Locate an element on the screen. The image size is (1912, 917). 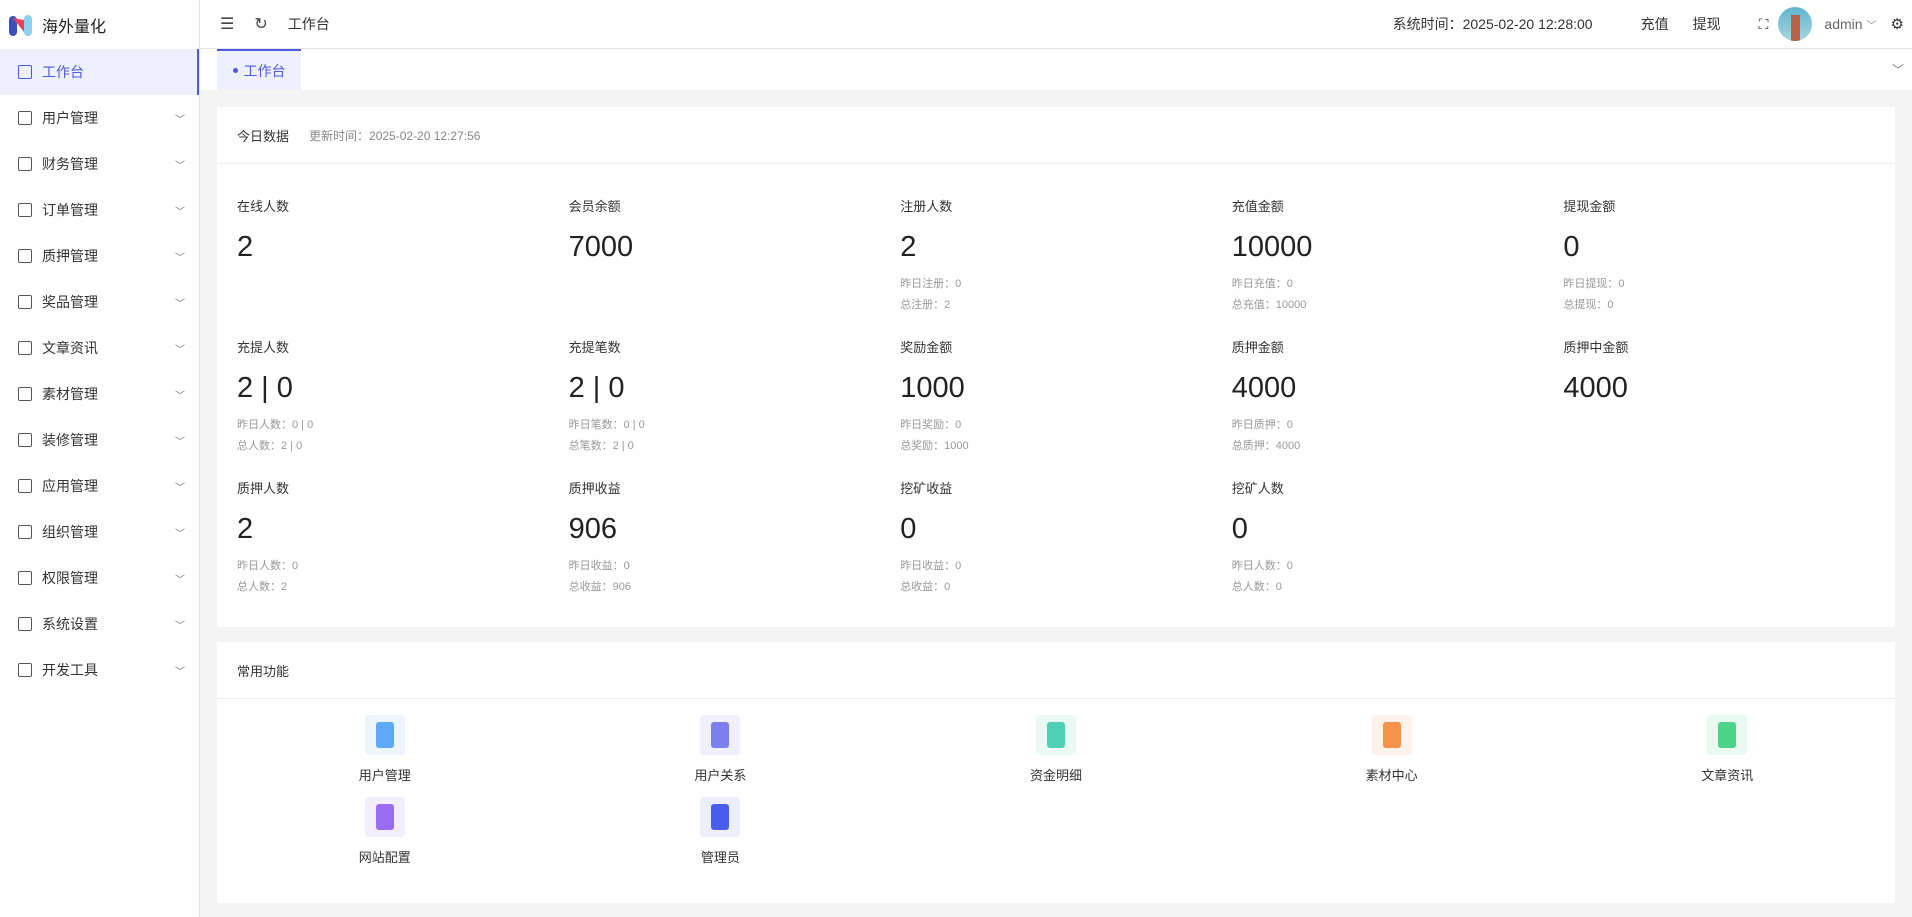
sidebar-item-10: 组织管理 ﹀ is located at coordinates (99, 532).